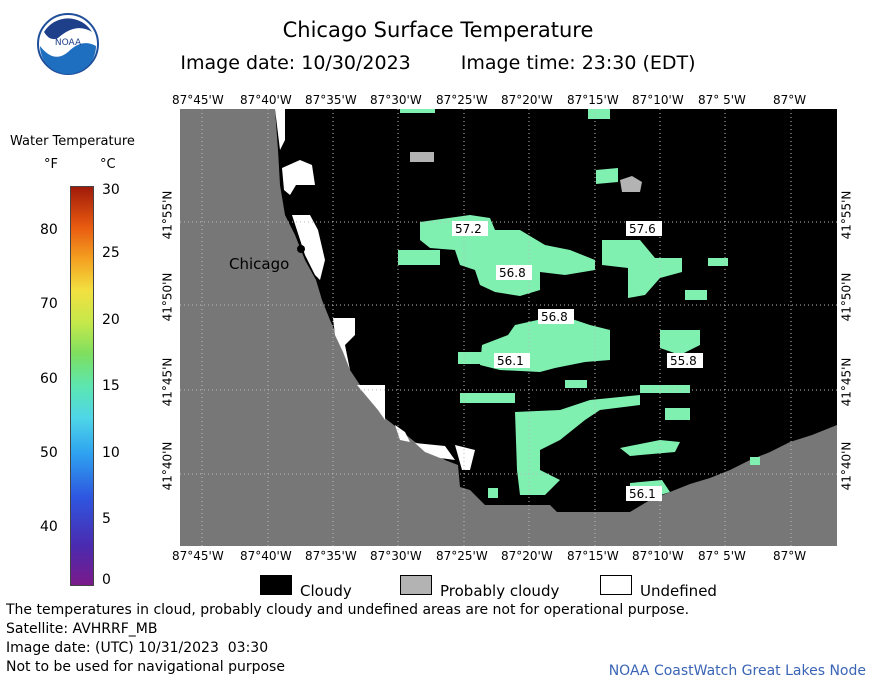  What do you see at coordinates (198, 100) in the screenshot?
I see `lon-label-top: 87°45'W` at bounding box center [198, 100].